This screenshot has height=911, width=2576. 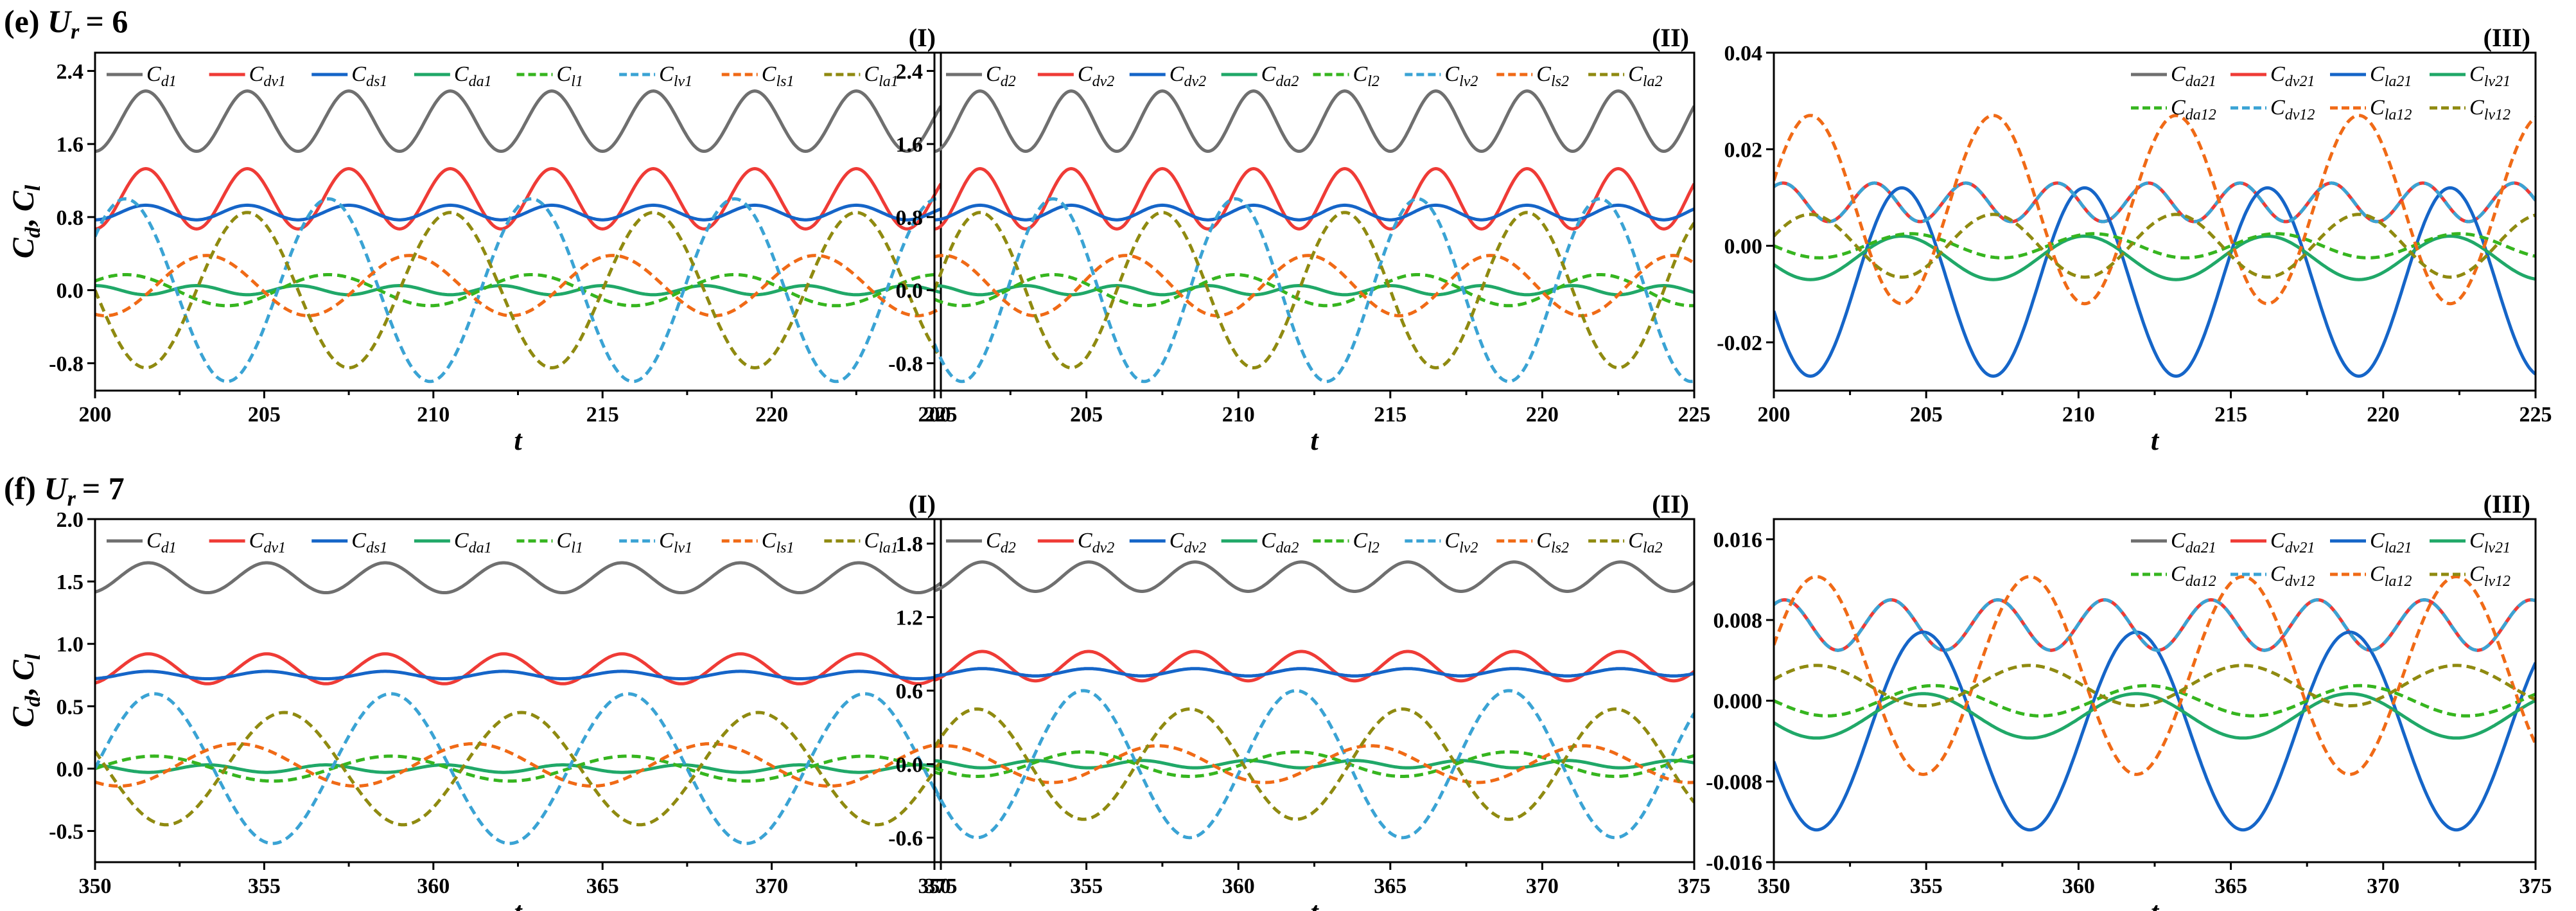 What do you see at coordinates (107, 21) in the screenshot?
I see `row-label-value: = 6` at bounding box center [107, 21].